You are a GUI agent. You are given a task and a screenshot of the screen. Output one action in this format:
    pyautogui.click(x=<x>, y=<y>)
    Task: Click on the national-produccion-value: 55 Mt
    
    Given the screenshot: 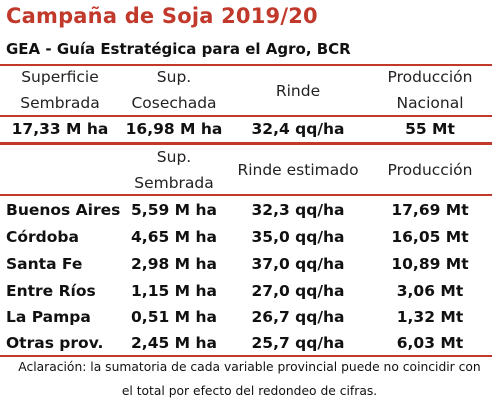 What is the action you would take?
    pyautogui.click(x=430, y=129)
    